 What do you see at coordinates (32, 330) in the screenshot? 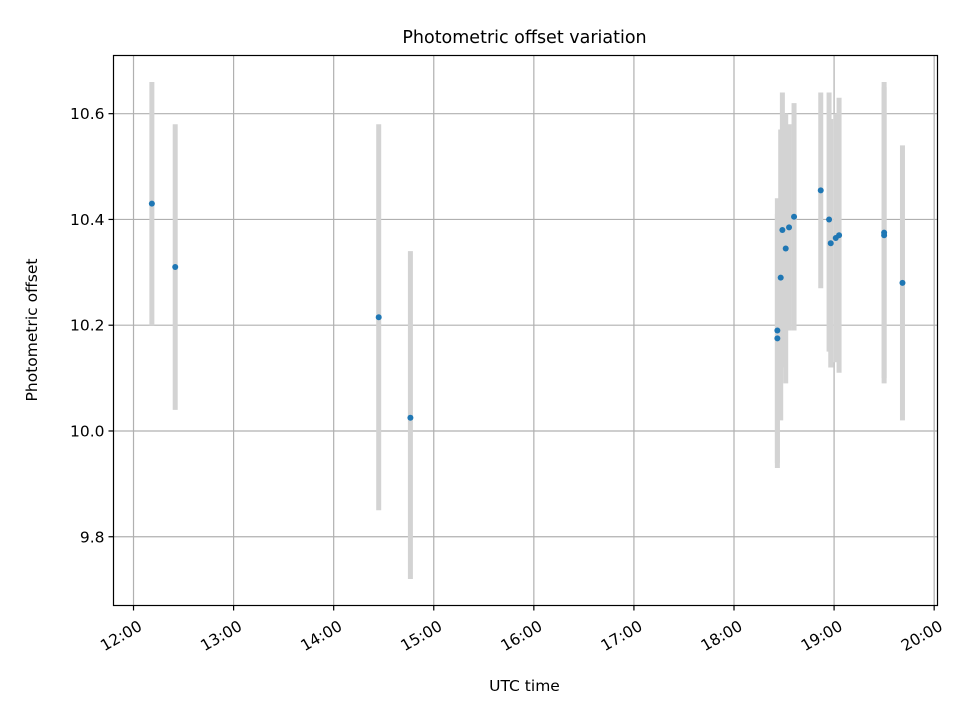
I see `y-axis-label: Photometric offset` at bounding box center [32, 330].